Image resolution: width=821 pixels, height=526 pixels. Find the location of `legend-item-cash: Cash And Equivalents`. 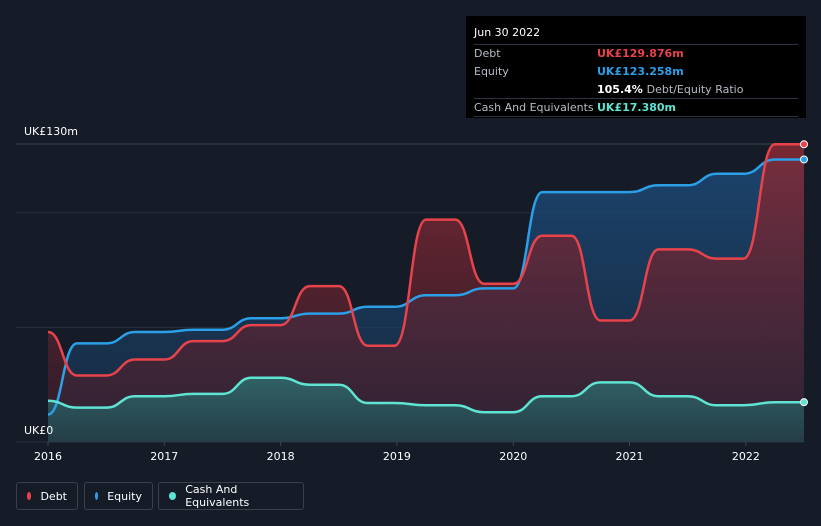

legend-item-cash: Cash And Equivalents is located at coordinates (231, 496).